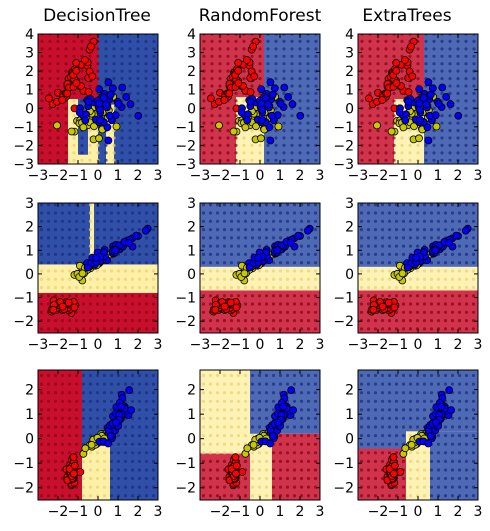  Describe the element at coordinates (349, 204) in the screenshot. I see `y-tick-label: 3` at that location.